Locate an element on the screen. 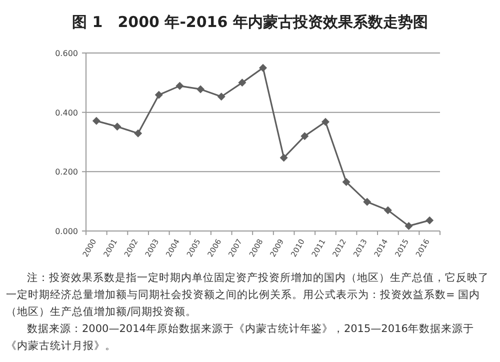 The image size is (500, 362). text: 注：投资效果系数是指一定时期内单位固定资产投资所增加的国内（地区）生产总值，它反映了一定时期经济总量增加额与同期社会投资额之间的比例关系。用公式表示为：投资效益系数= 国内（地区）生产总值增加额/同期投资额。 is located at coordinates (248, 295).